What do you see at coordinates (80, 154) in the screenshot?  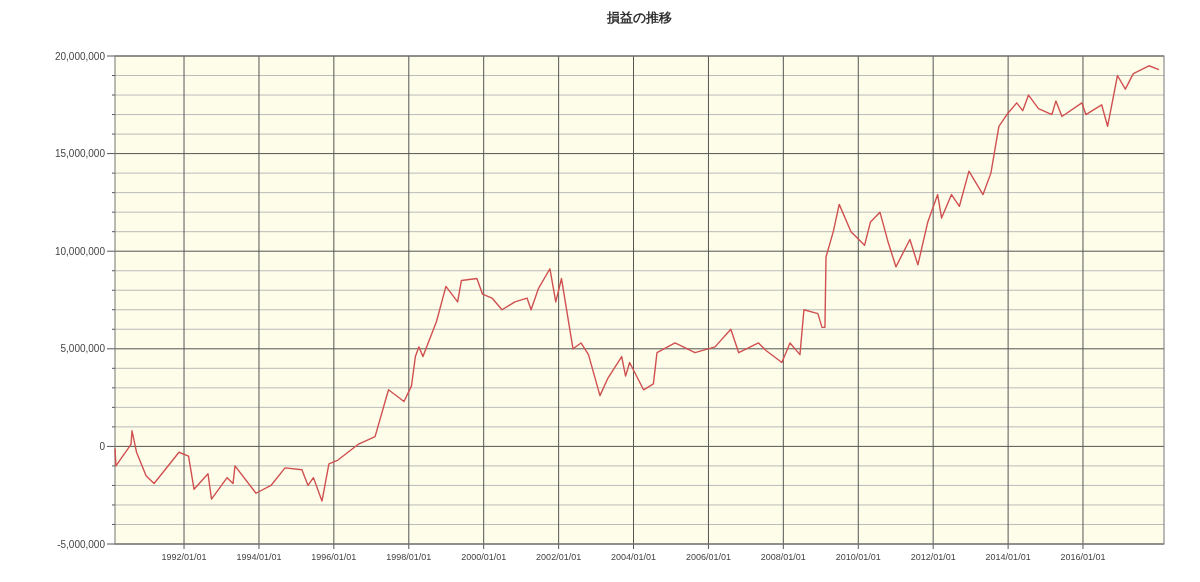 I see `y-tick-label: 15,000,000` at bounding box center [80, 154].